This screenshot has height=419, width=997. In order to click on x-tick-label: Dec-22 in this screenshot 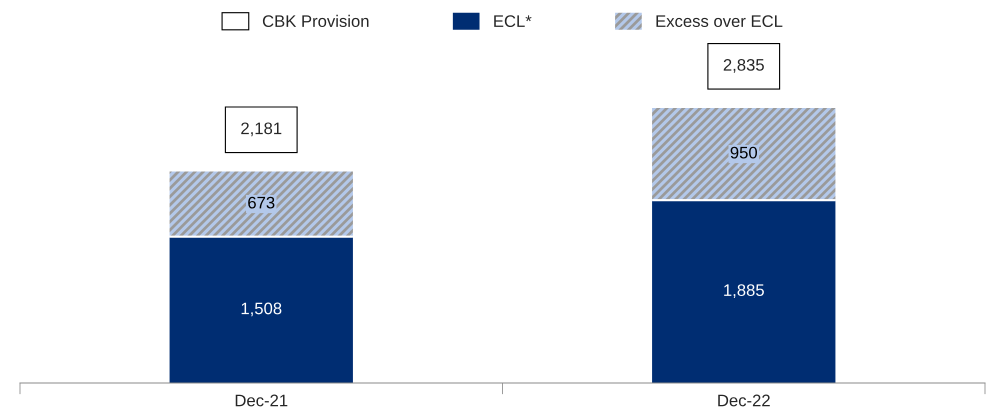, I will do `click(744, 400)`.